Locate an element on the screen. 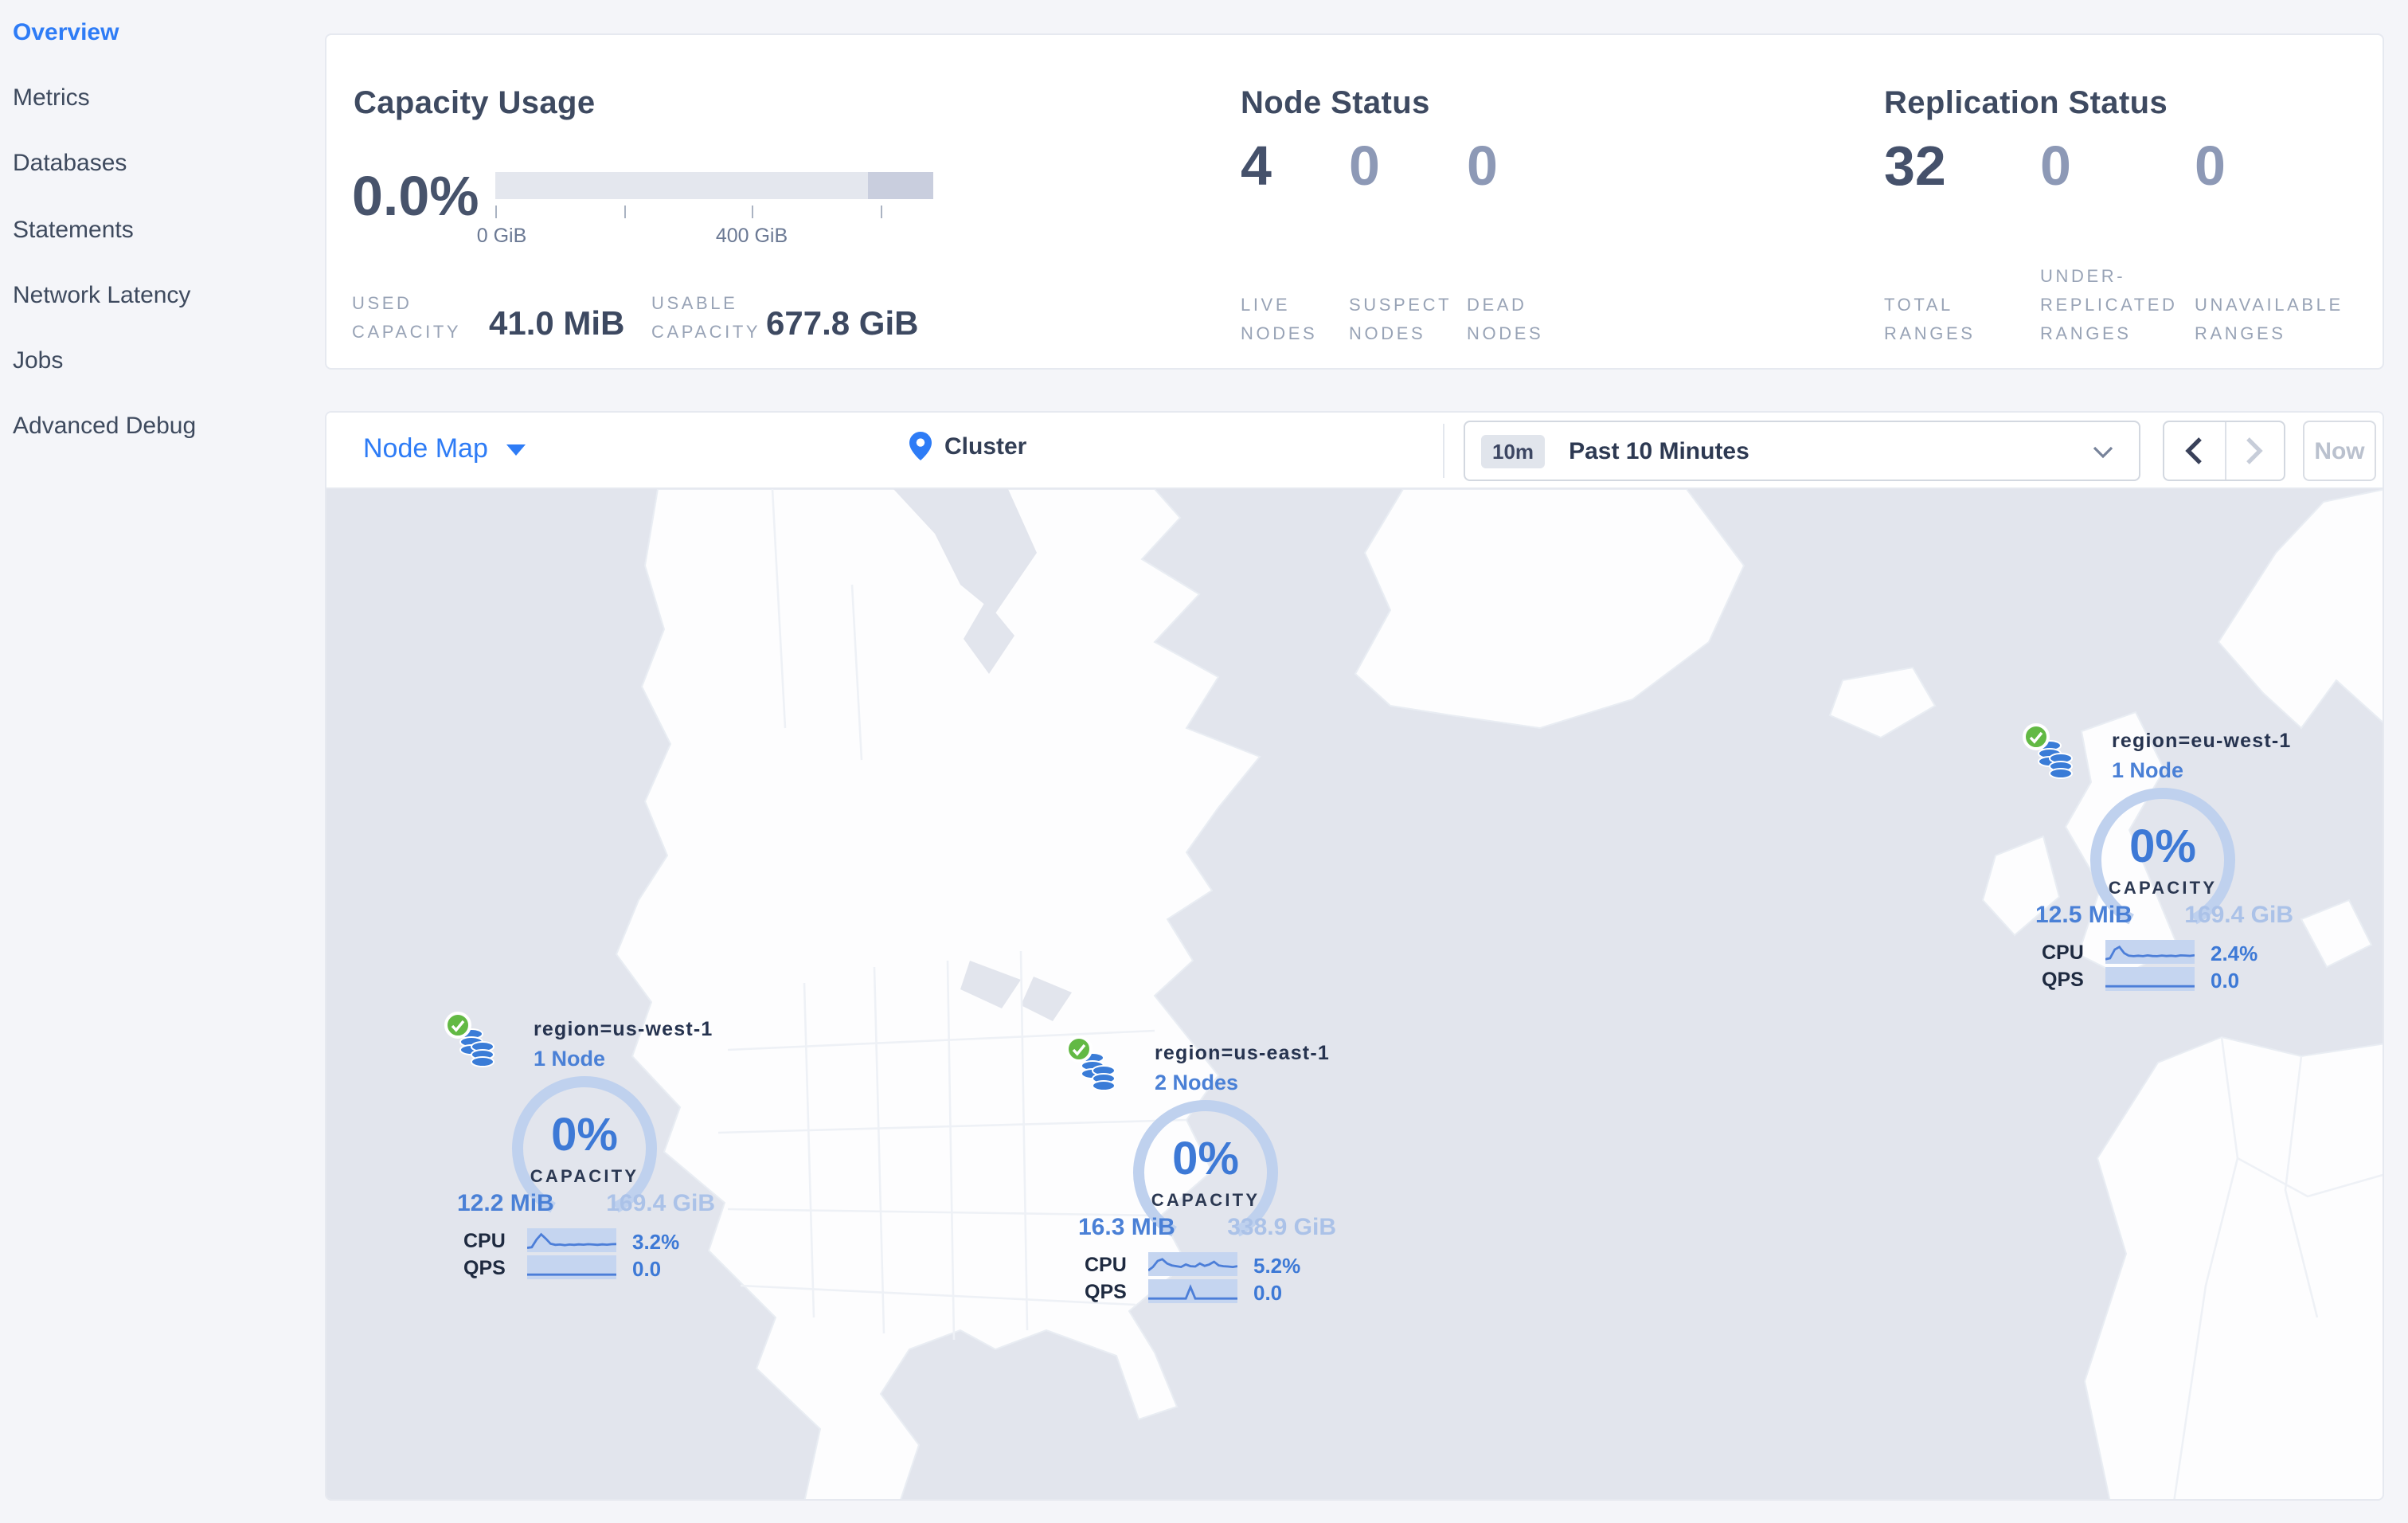 Image resolution: width=2408 pixels, height=1523 pixels. region-name: region=eu-west-1 is located at coordinates (2202, 741).